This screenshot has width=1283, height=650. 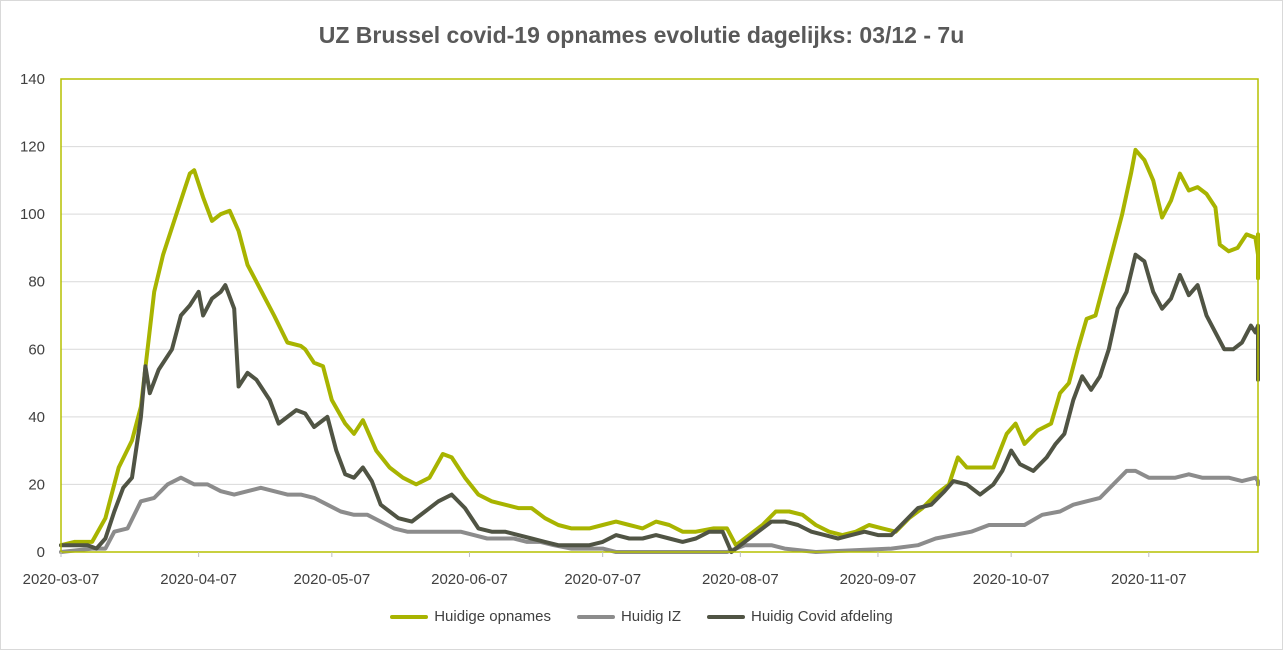 I want to click on y-tick-label: 20, so click(x=36, y=484).